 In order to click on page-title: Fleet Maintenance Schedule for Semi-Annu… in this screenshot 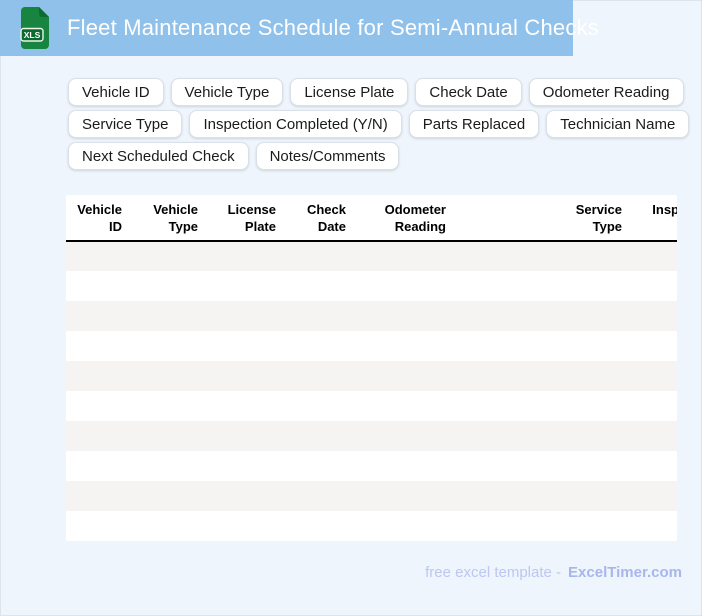, I will do `click(333, 27)`.